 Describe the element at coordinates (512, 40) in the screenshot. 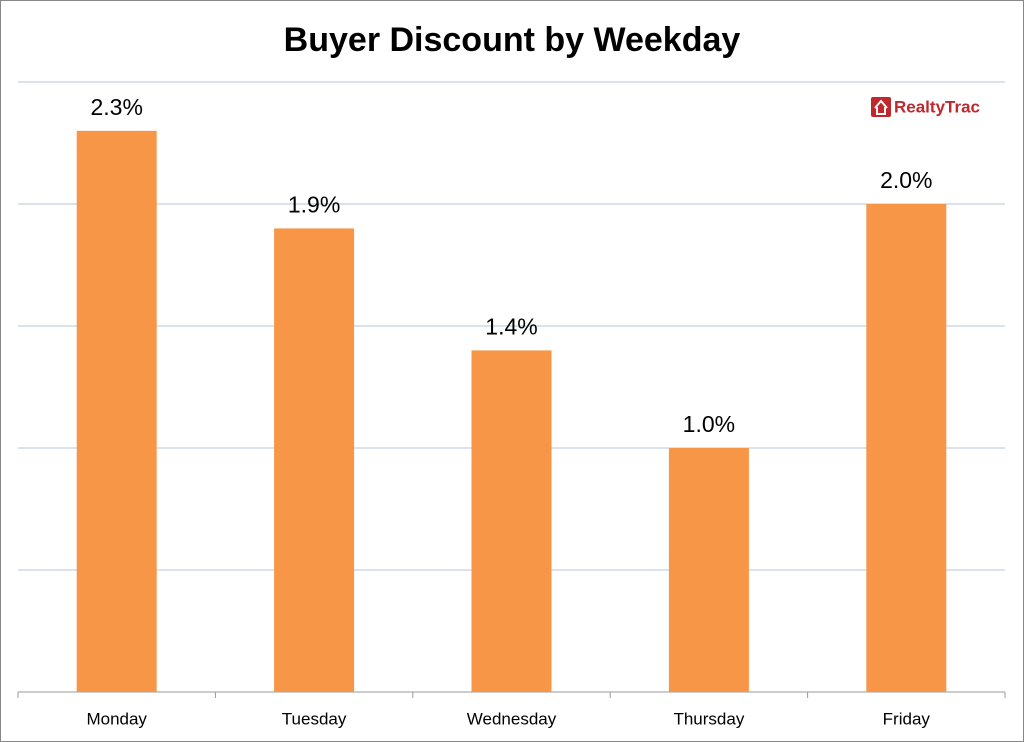

I see `chart-title: Buyer Discount by Weekday` at that location.